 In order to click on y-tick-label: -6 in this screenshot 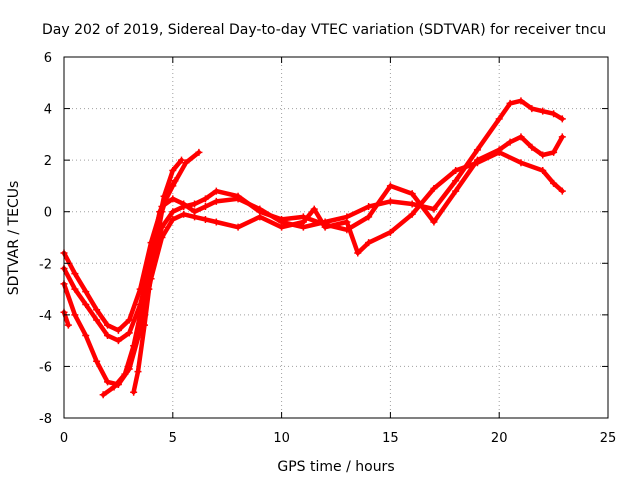, I will do `click(45, 367)`.